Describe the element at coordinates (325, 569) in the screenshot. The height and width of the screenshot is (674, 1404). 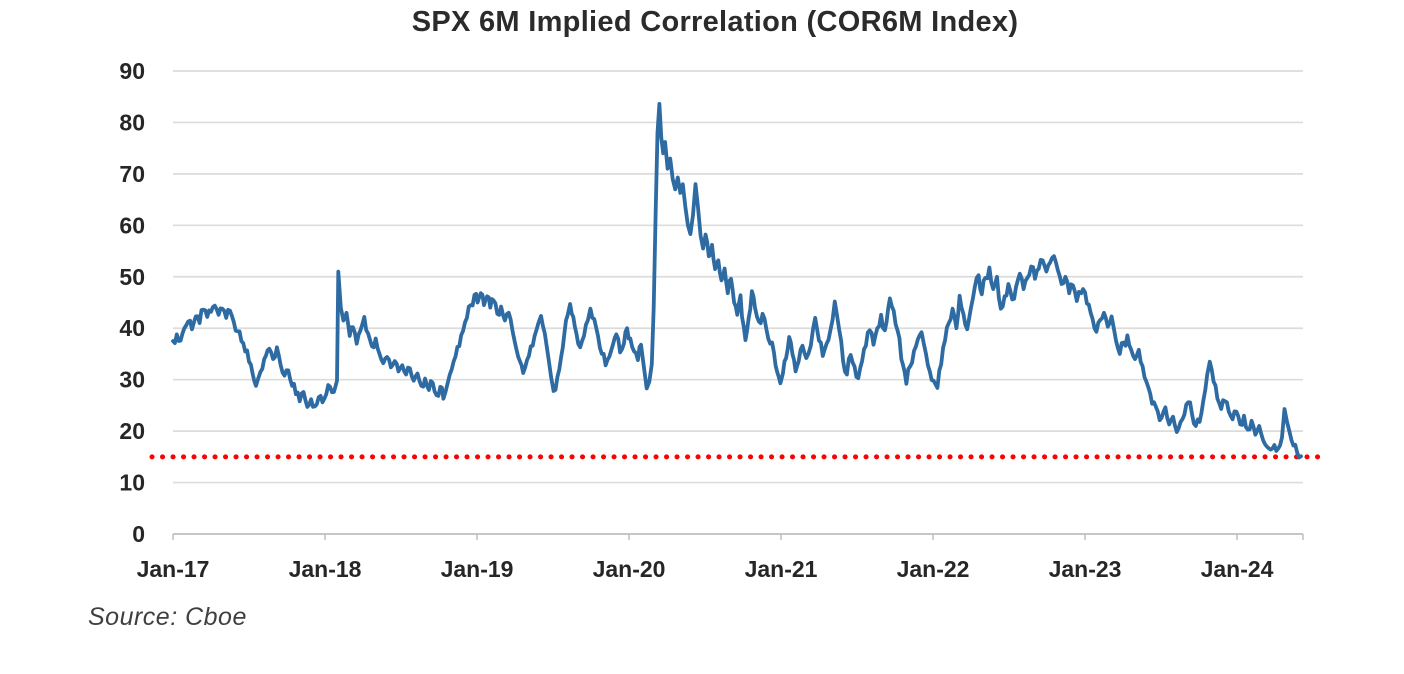
I see `x-tick-label: Jan-18` at that location.